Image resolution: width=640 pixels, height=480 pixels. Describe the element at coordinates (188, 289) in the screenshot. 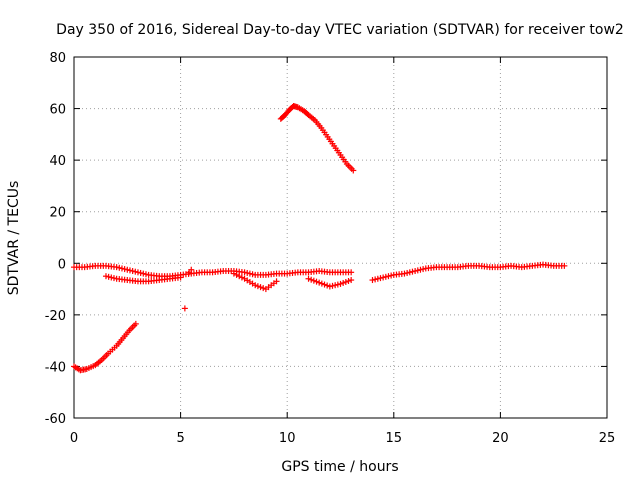

I see `series-outliers` at that location.